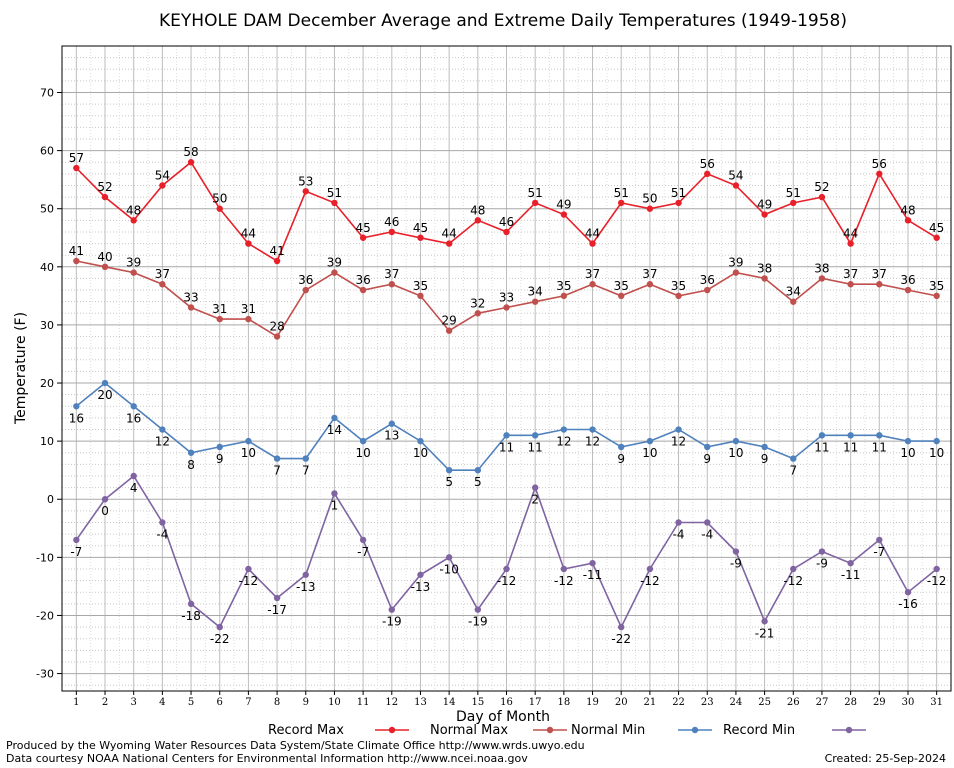 Image resolution: width=954 pixels, height=768 pixels. I want to click on data-label: 49, so click(764, 205).